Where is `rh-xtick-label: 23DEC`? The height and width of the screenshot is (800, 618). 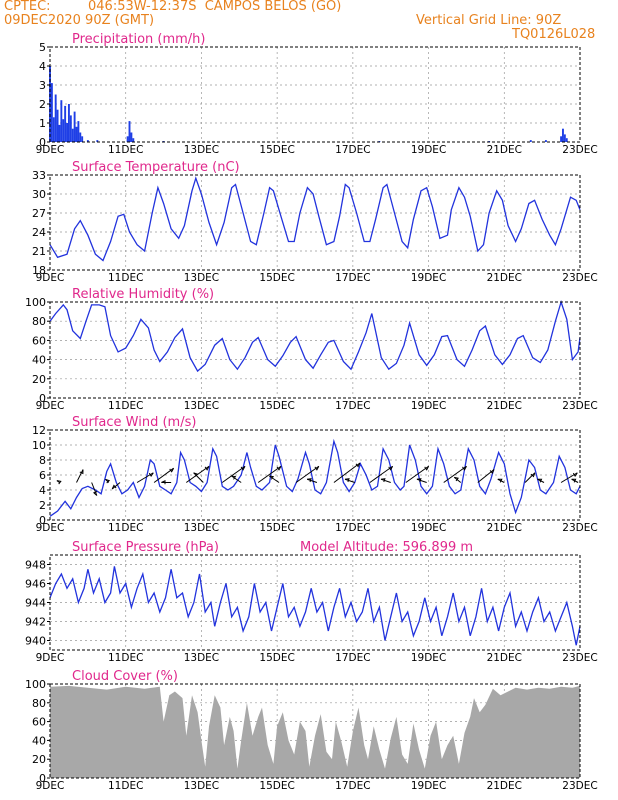
rh-xtick-label: 23DEC is located at coordinates (579, 406).